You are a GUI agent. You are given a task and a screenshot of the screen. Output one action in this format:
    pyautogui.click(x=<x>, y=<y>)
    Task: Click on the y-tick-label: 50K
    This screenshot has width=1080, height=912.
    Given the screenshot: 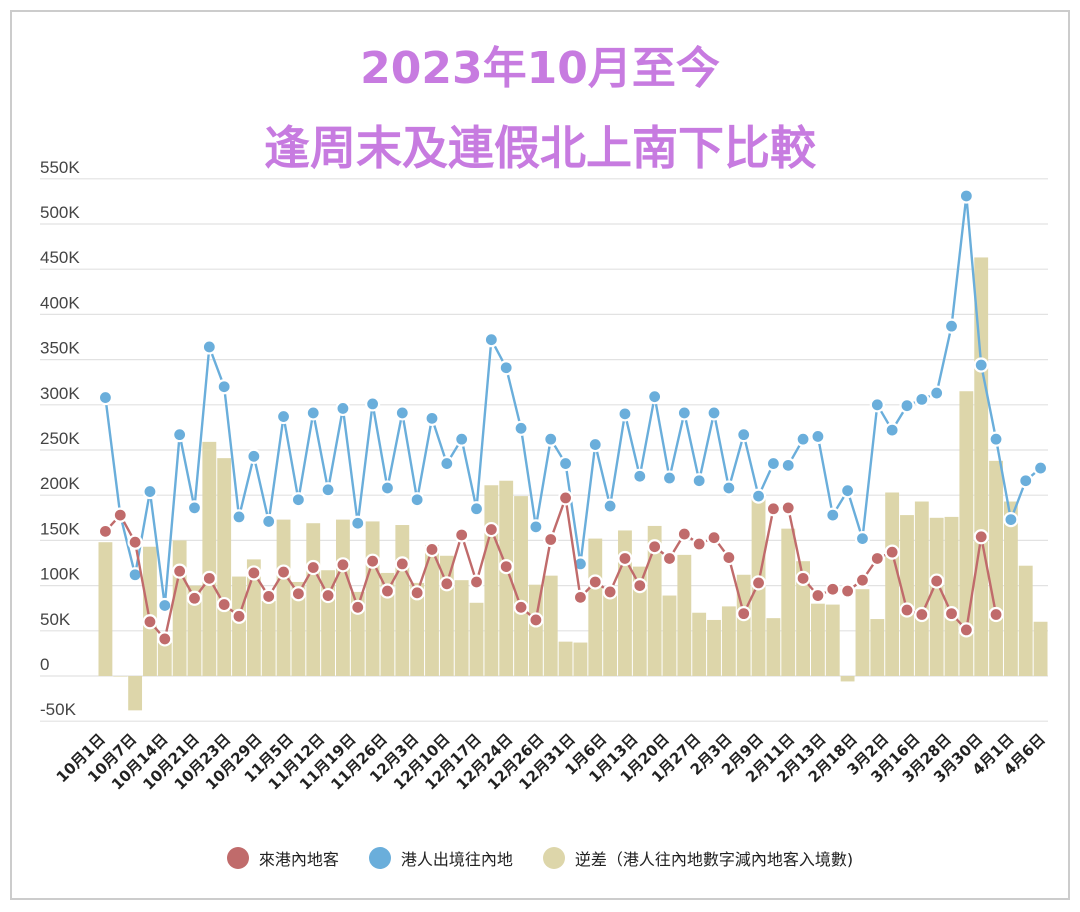 What is the action you would take?
    pyautogui.click(x=55, y=619)
    